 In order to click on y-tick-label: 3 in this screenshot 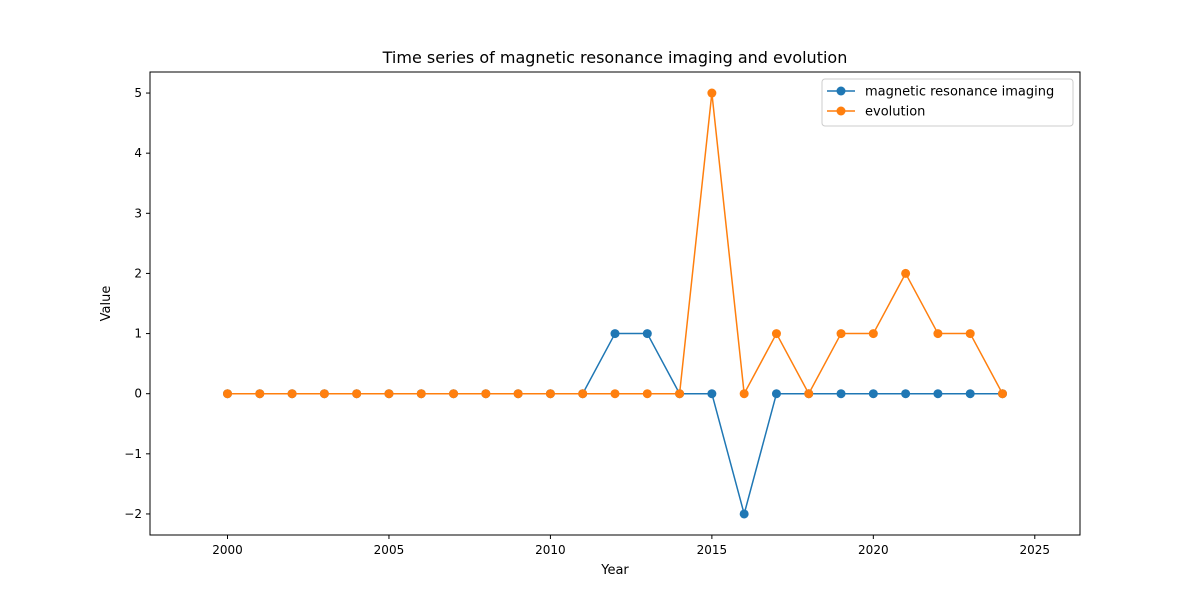, I will do `click(138, 213)`.